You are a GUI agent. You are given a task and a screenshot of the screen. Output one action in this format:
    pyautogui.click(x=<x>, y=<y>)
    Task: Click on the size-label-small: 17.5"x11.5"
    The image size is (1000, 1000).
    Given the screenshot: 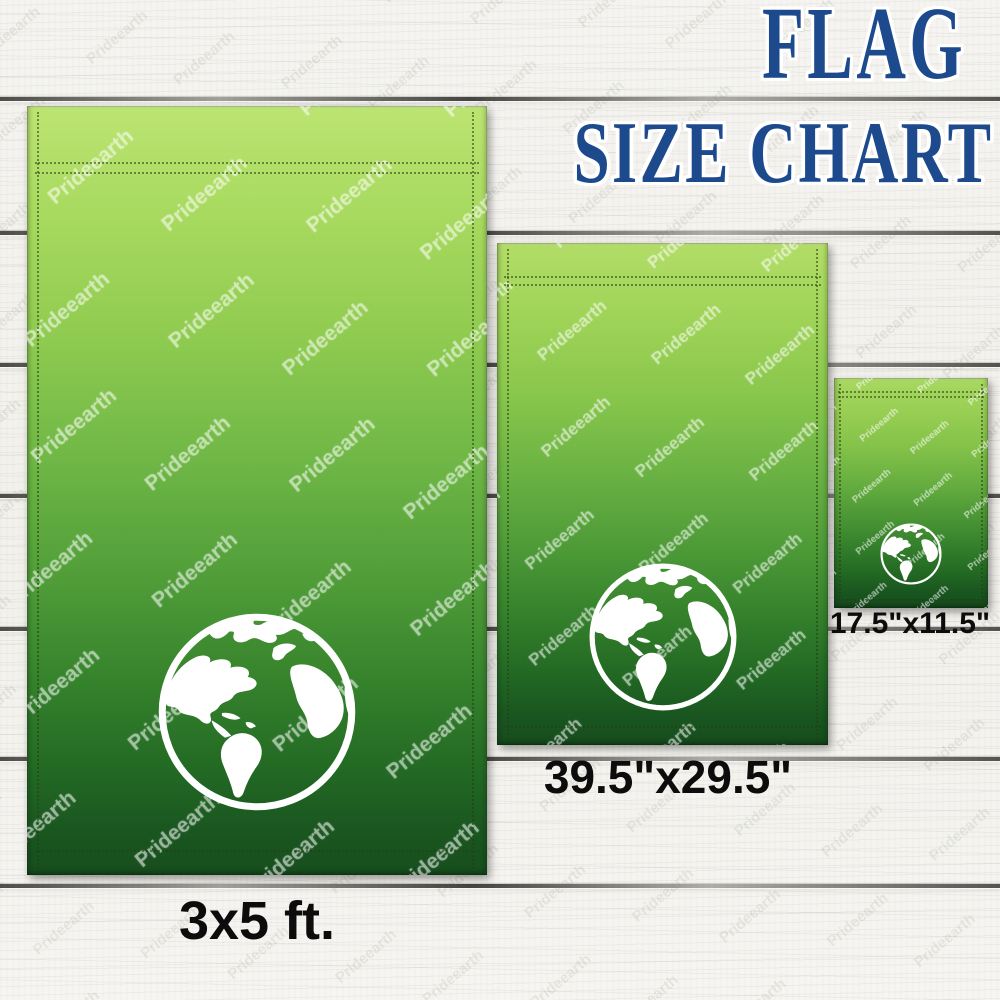 What is the action you would take?
    pyautogui.click(x=910, y=623)
    